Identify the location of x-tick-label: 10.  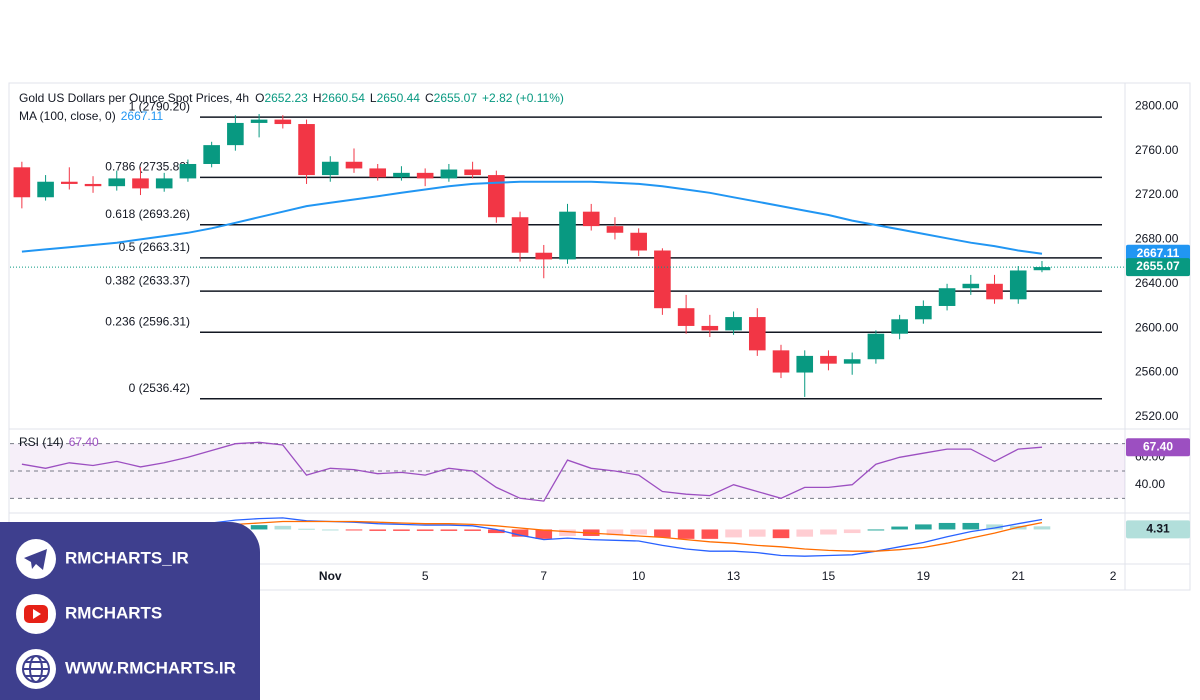
(639, 576).